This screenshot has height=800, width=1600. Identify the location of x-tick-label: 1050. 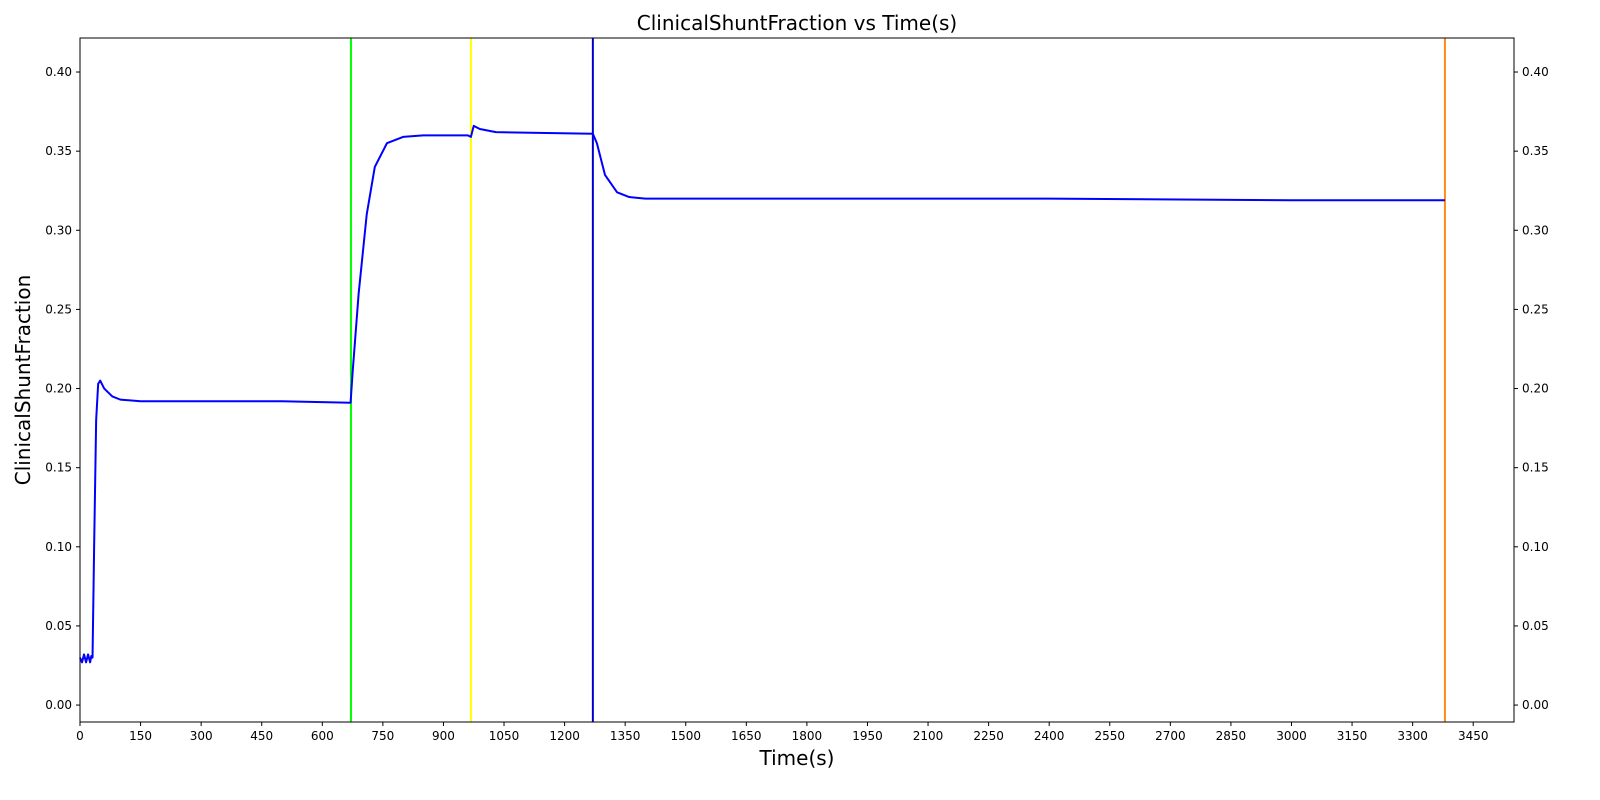
(504, 736).